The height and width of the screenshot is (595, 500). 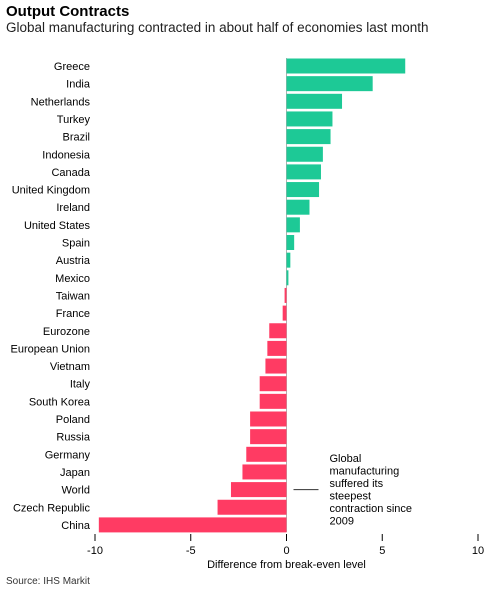 What do you see at coordinates (73, 296) in the screenshot?
I see `category-label-taiwan: Taiwan` at bounding box center [73, 296].